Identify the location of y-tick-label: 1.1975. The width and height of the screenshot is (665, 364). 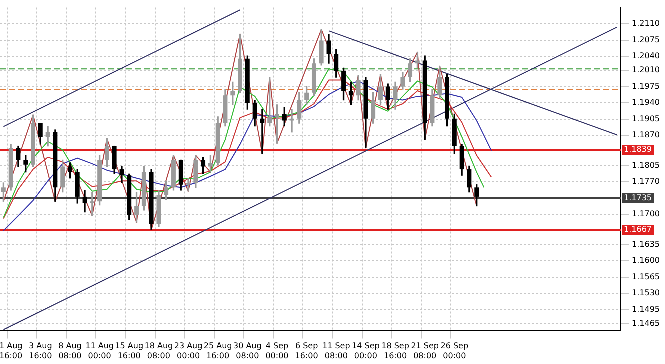
(646, 86).